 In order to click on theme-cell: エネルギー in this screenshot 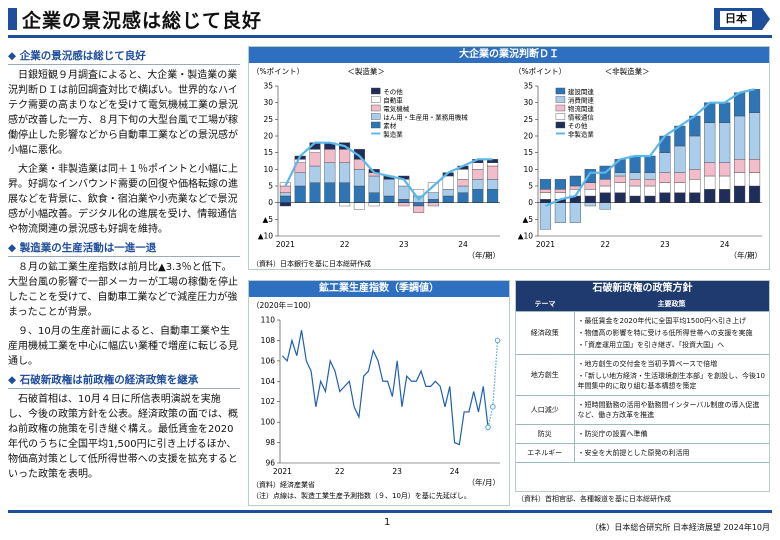, I will do `click(545, 453)`.